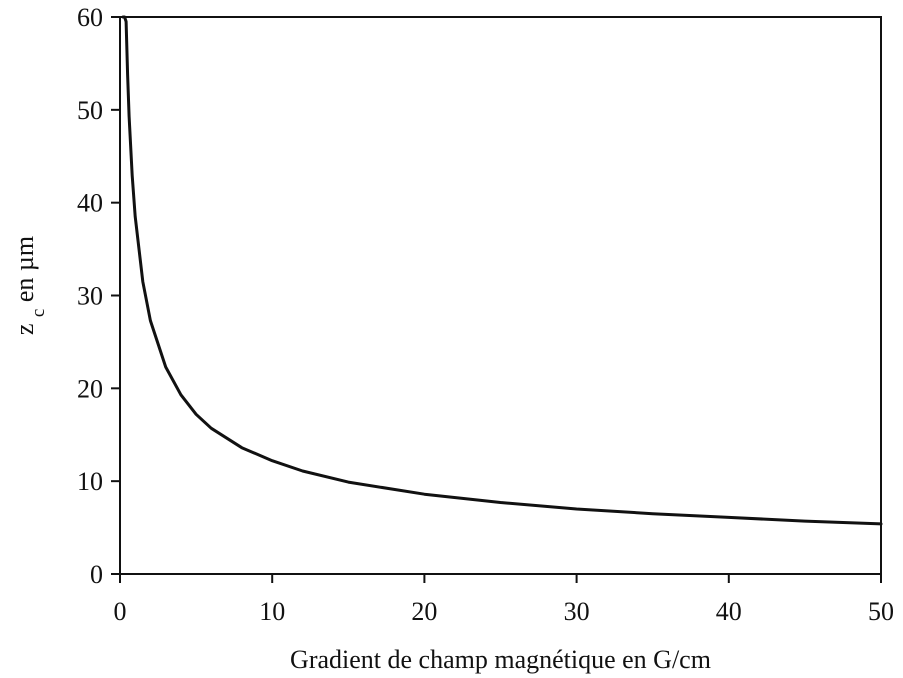 The width and height of the screenshot is (903, 678). Describe the element at coordinates (577, 611) in the screenshot. I see `x-tick-label: 30` at that location.